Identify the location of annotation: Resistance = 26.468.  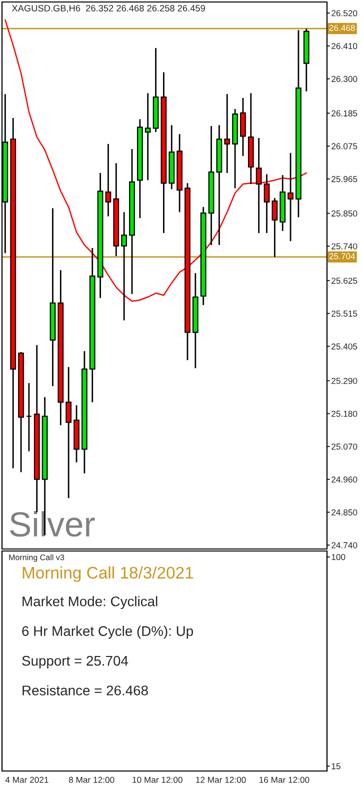
(85, 690).